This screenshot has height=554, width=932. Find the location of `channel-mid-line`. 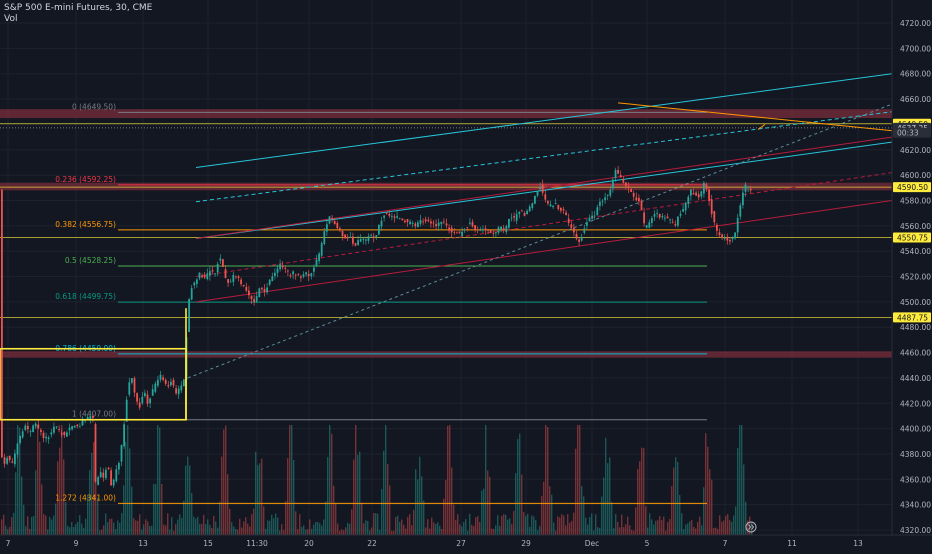

channel-mid-line is located at coordinates (544, 157).